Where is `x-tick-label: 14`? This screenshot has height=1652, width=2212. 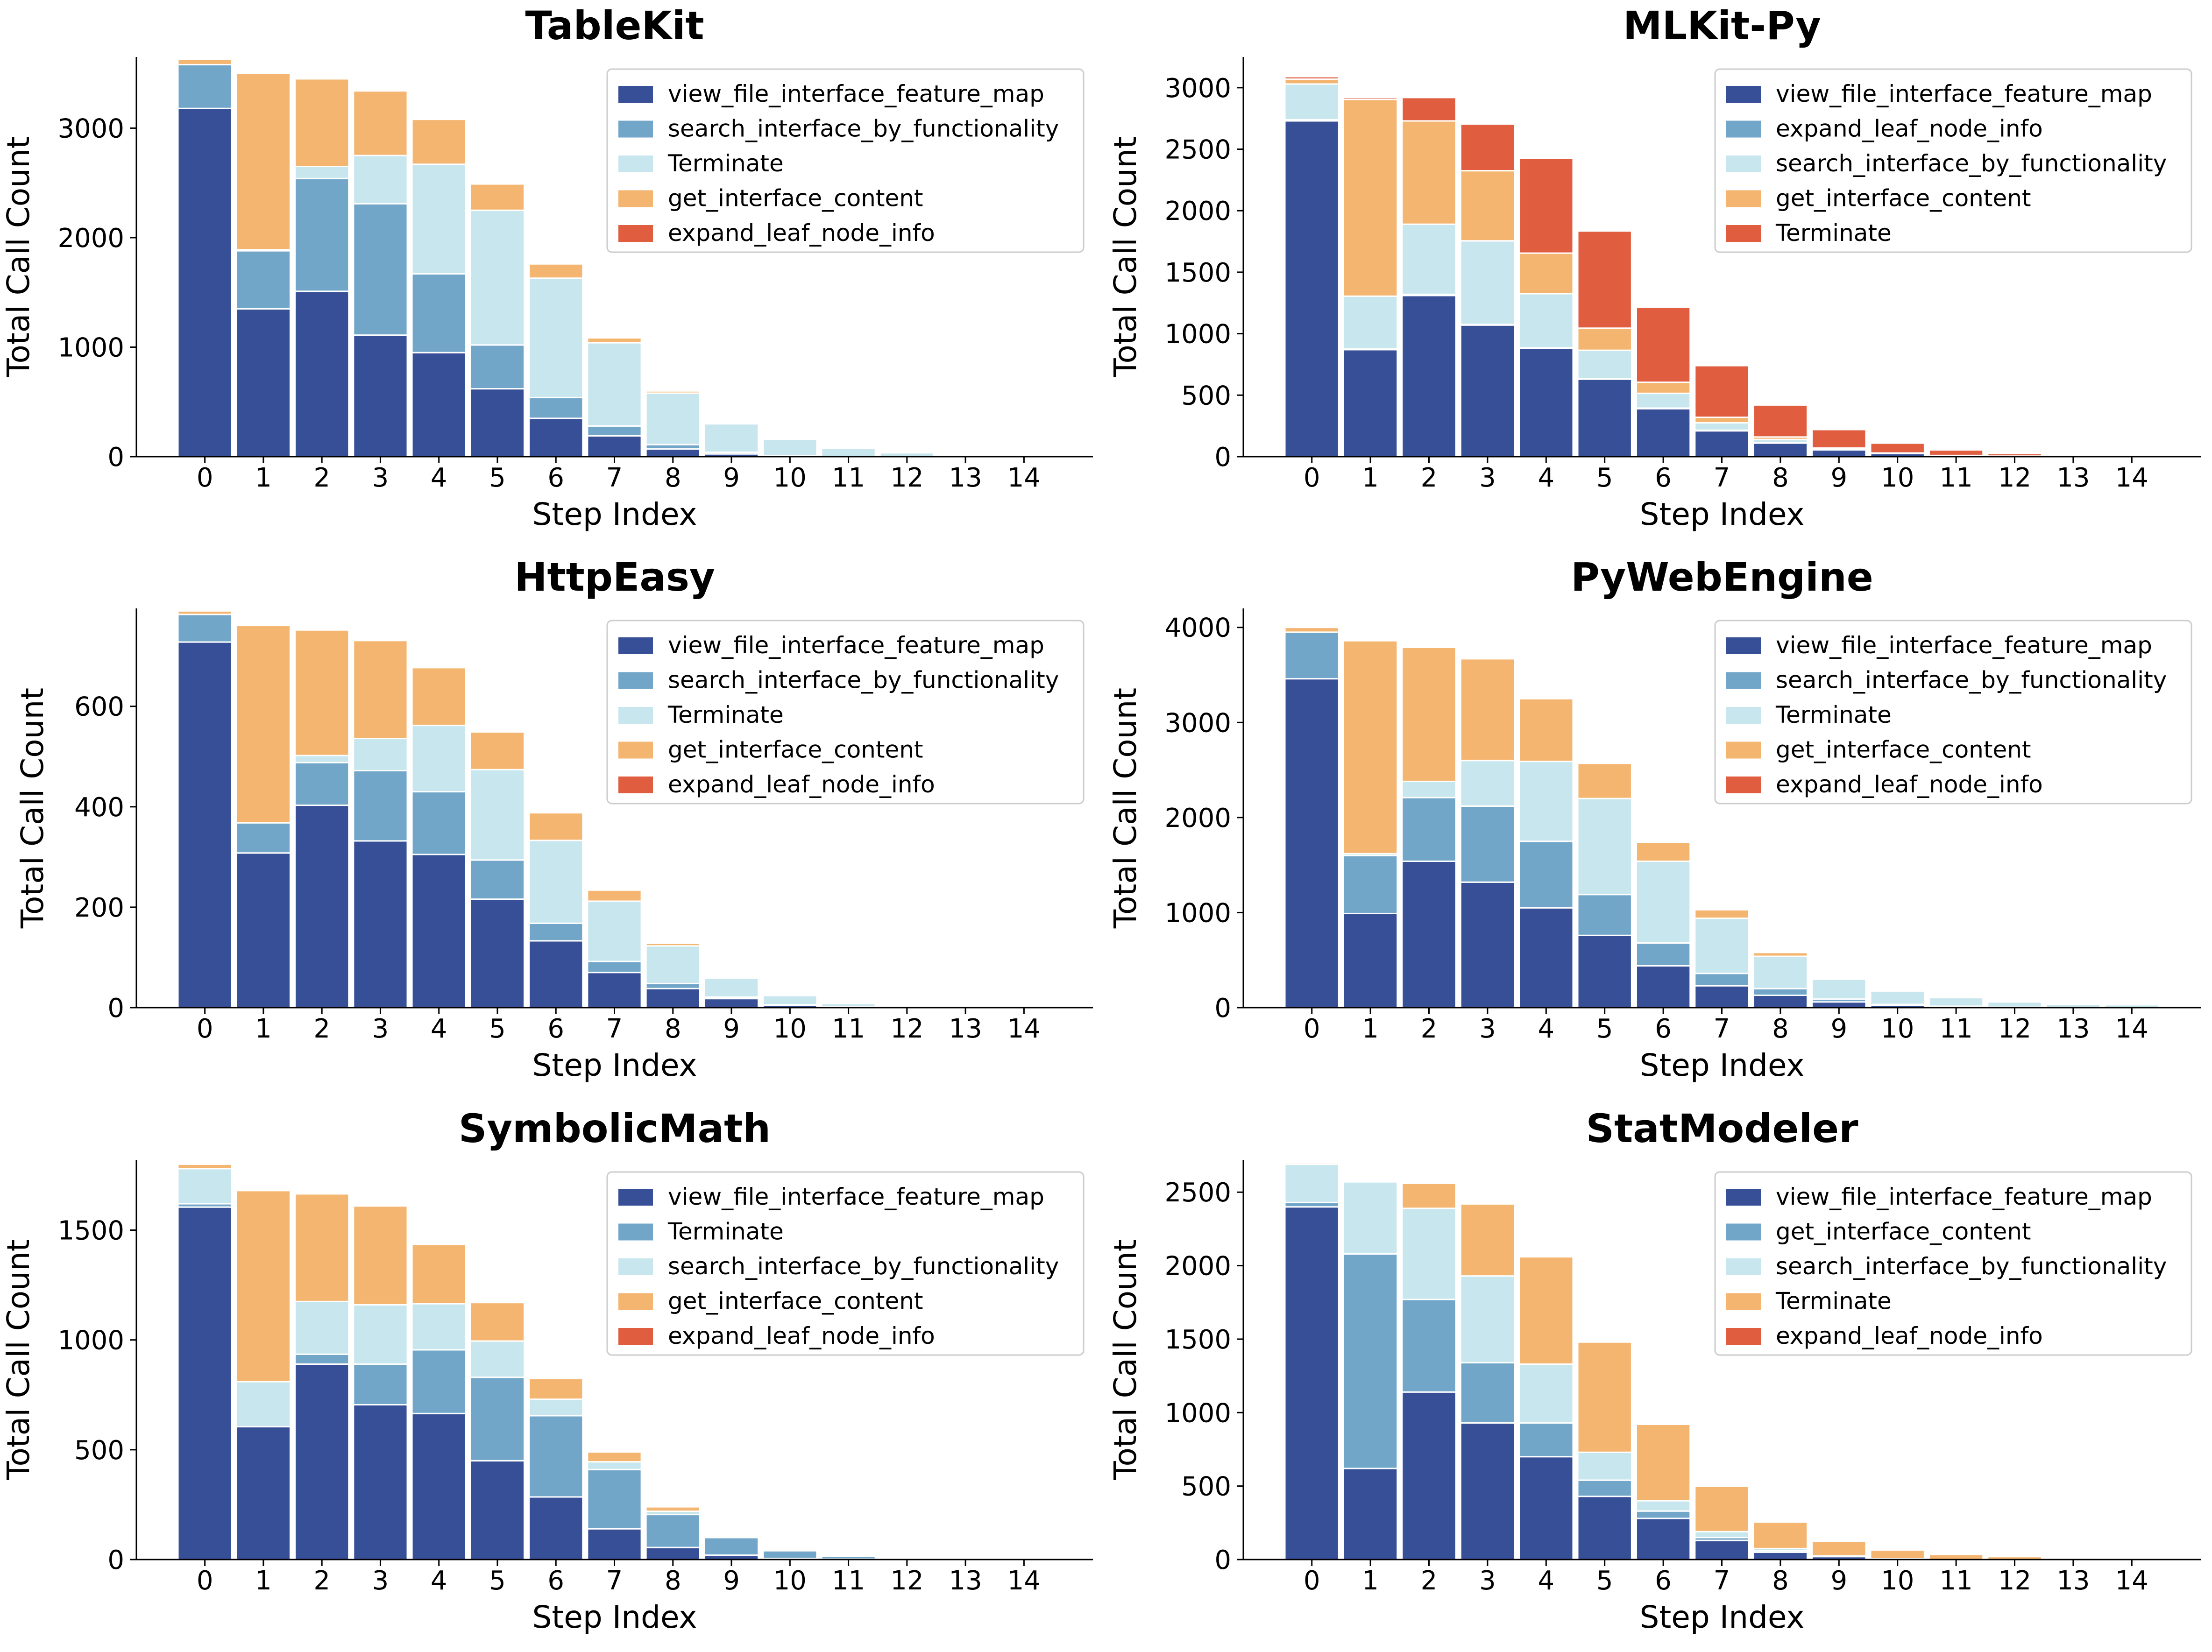 x-tick-label: 14 is located at coordinates (1024, 478).